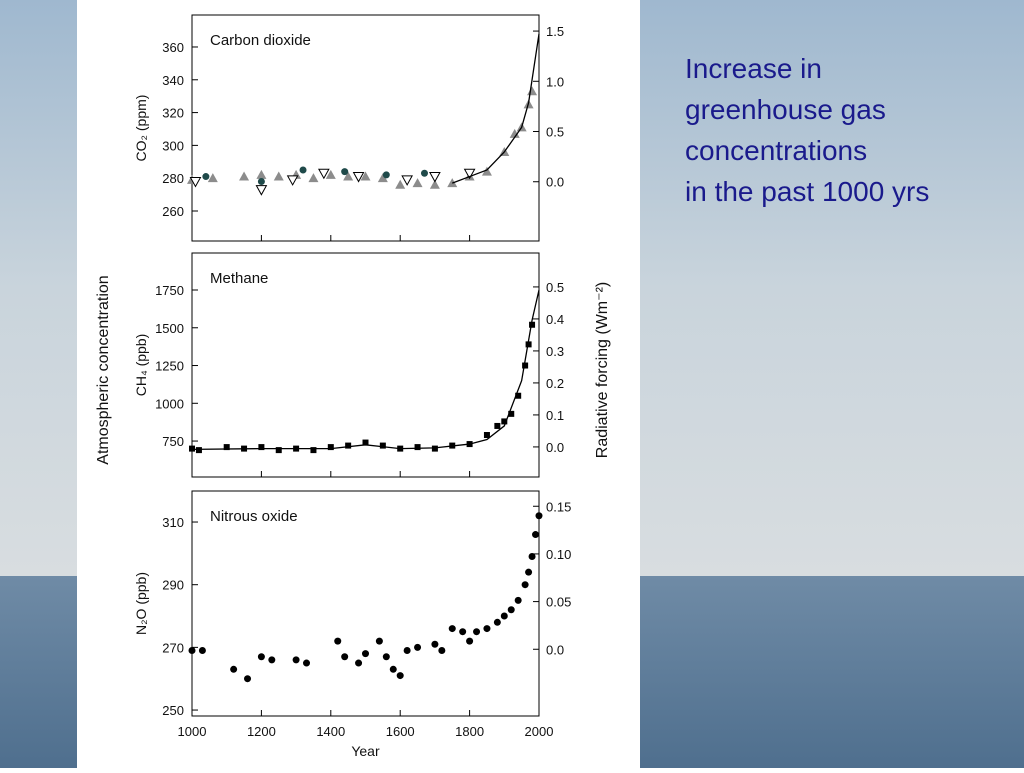  Describe the element at coordinates (558, 554) in the screenshot. I see `y2-tick-label: 0.10` at that location.